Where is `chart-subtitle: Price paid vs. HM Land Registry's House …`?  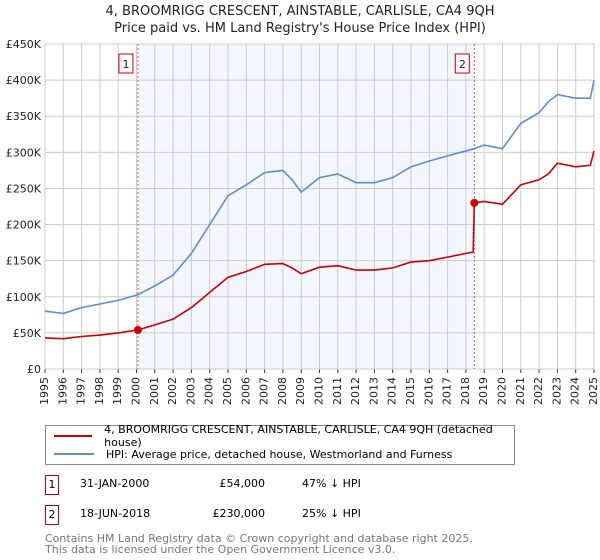
chart-subtitle: Price paid vs. HM Land Registry's House … is located at coordinates (300, 28).